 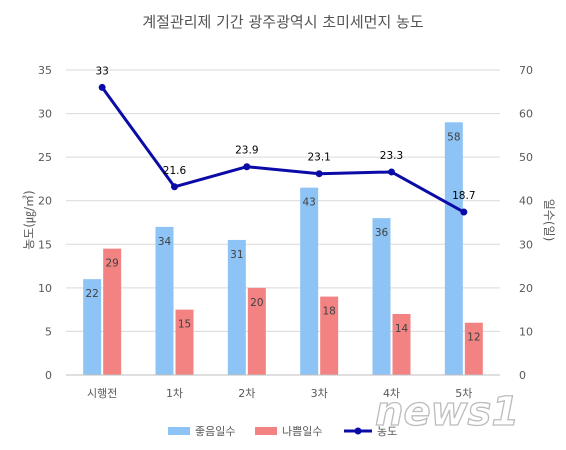 I want to click on left-tick-label: 15, so click(x=45, y=244).